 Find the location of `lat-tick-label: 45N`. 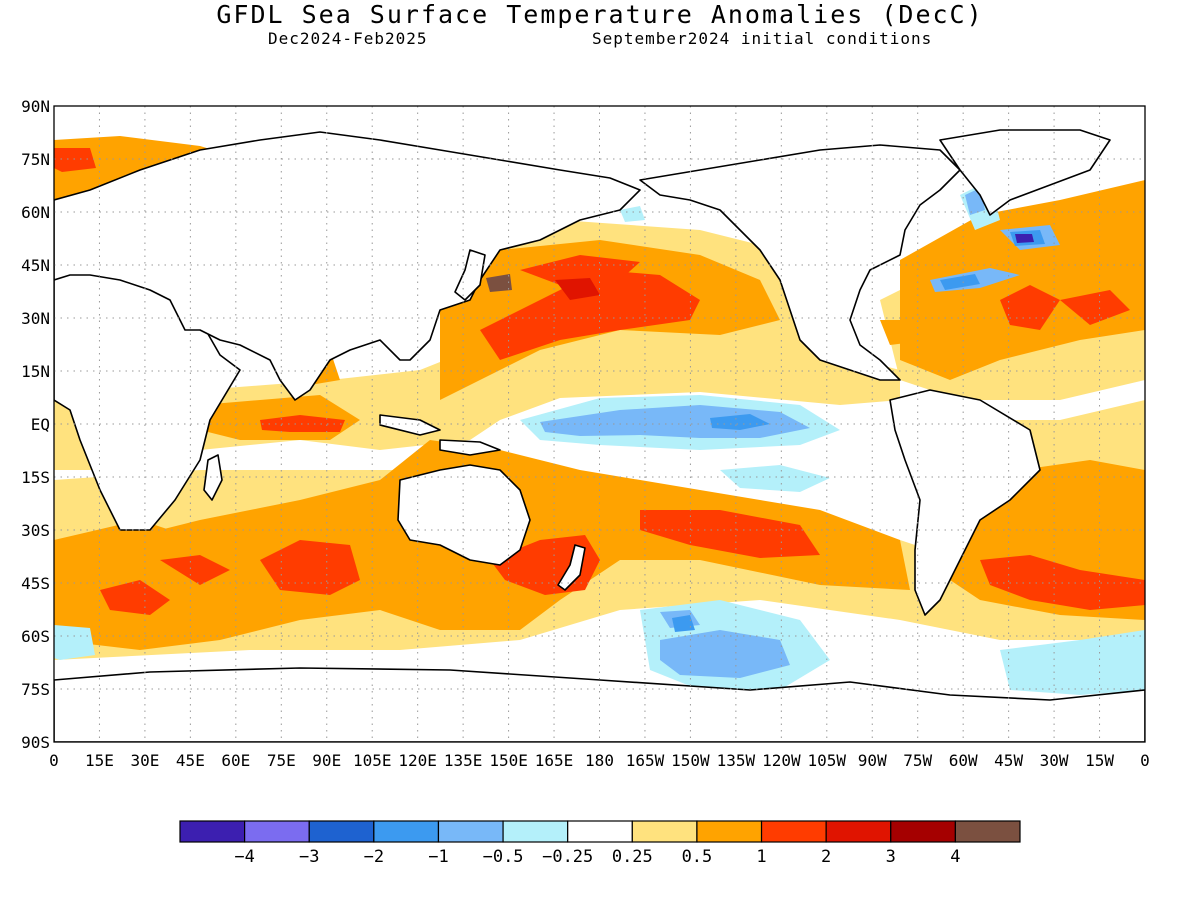

lat-tick-label: 45N is located at coordinates (35, 265).